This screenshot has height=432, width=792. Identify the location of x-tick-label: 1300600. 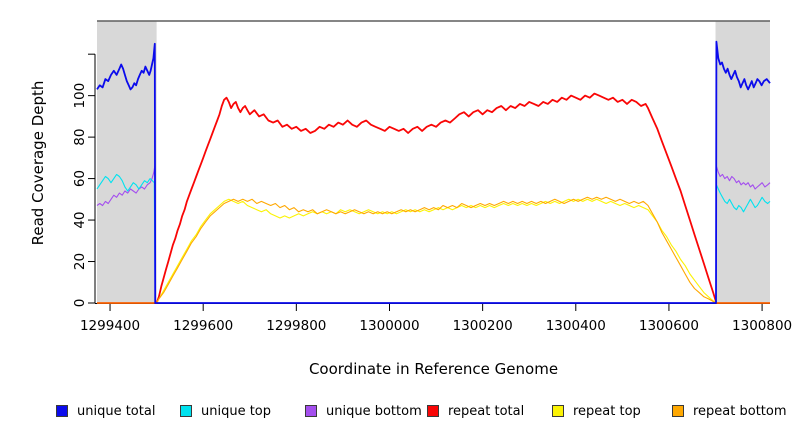
(669, 326).